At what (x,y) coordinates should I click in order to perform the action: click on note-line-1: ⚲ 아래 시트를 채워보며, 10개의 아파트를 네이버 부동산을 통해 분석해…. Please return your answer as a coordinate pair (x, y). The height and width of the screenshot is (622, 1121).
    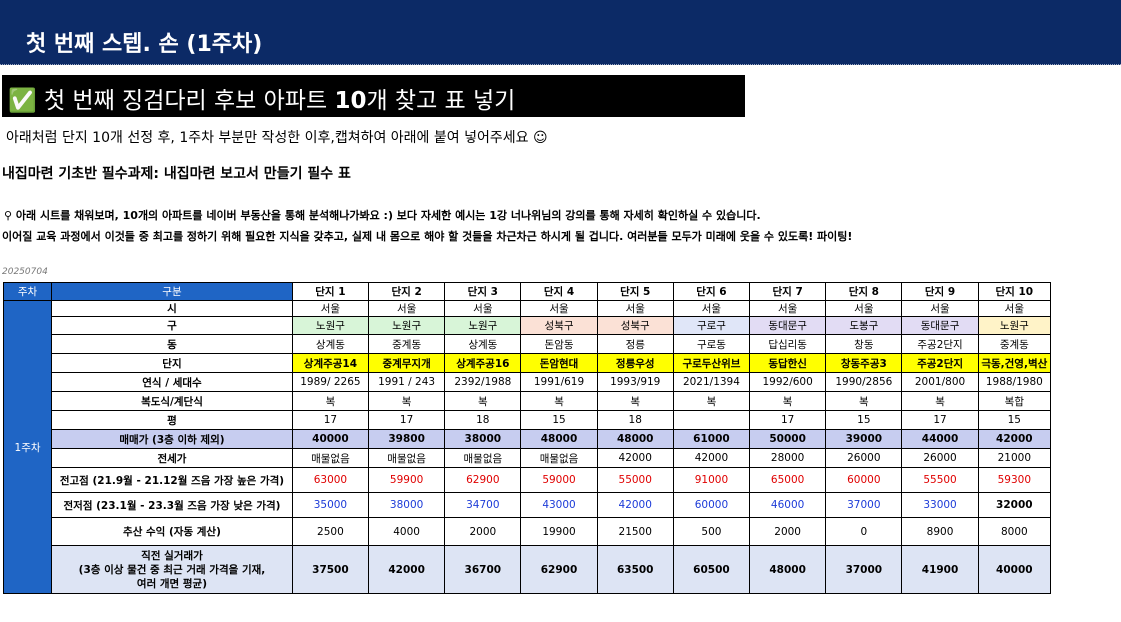
    Looking at the image, I should click on (382, 215).